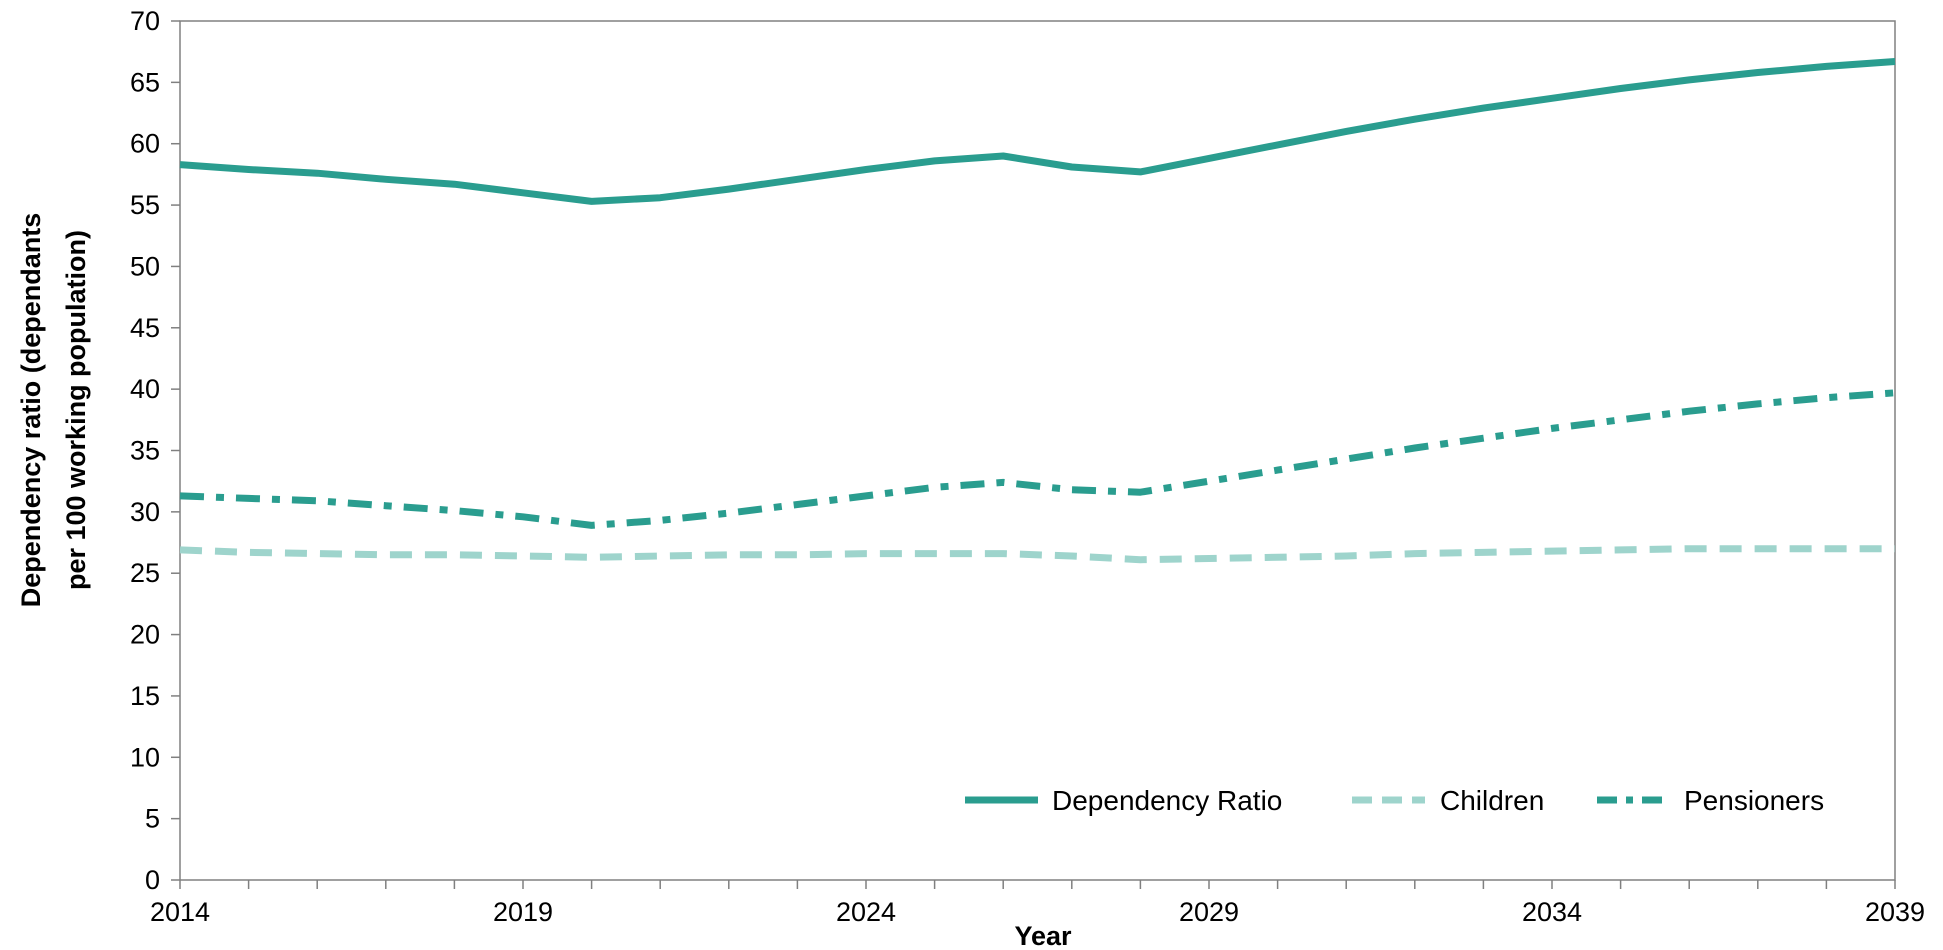 Image resolution: width=1943 pixels, height=950 pixels. Describe the element at coordinates (145, 266) in the screenshot. I see `y-tick-label: 50` at that location.